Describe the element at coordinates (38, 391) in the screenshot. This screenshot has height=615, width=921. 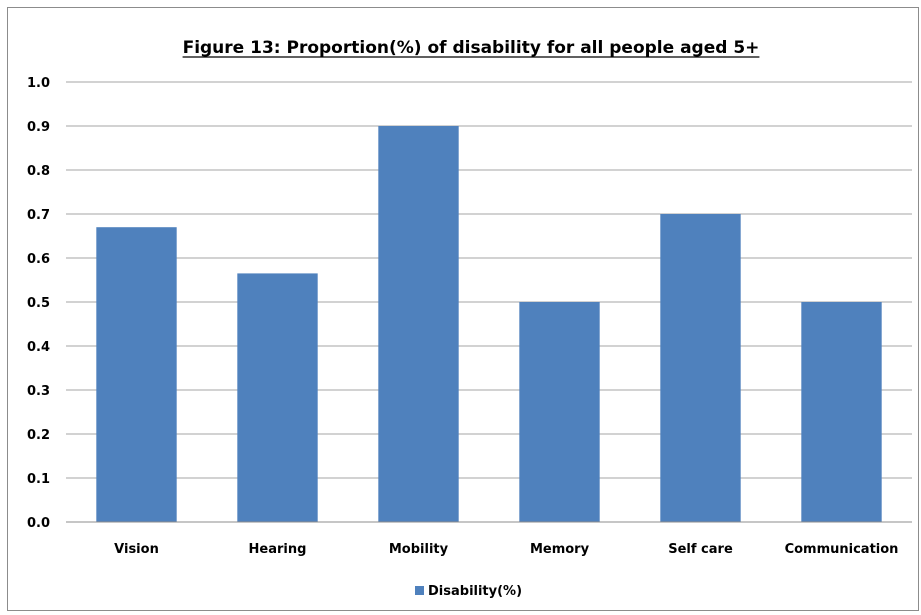
I see `y-tick-label: 0.3` at that location.